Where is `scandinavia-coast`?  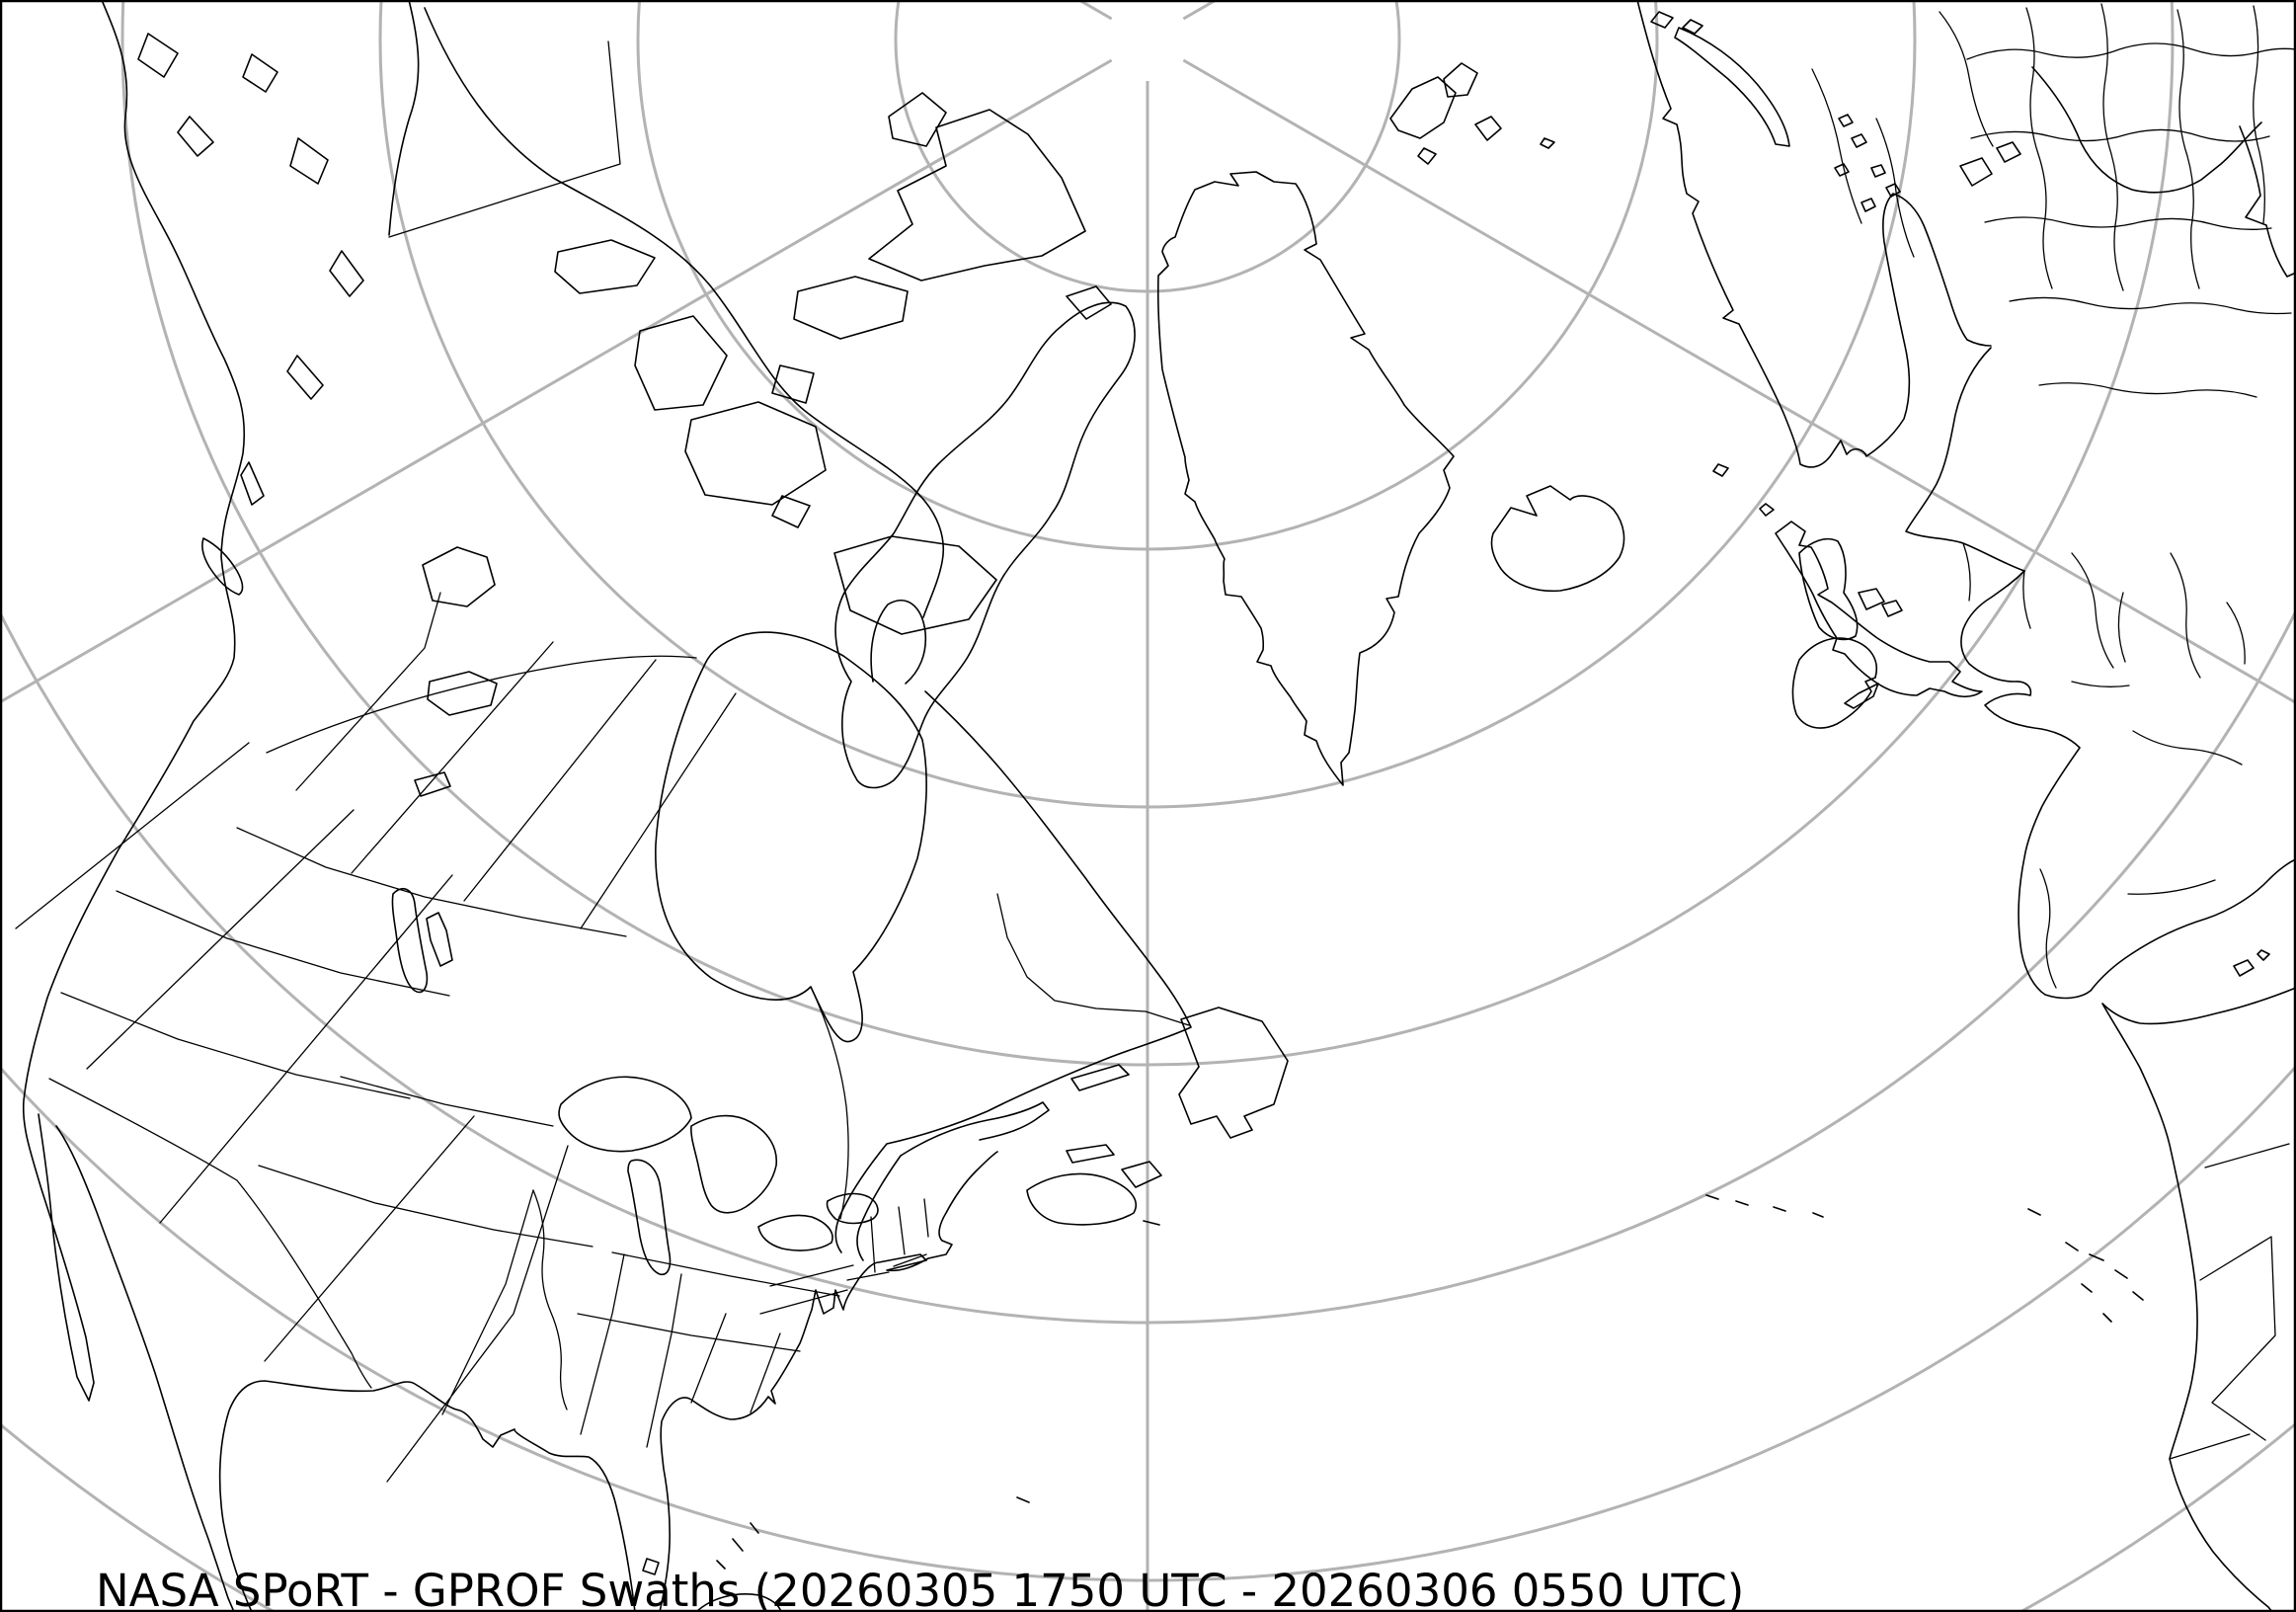
scandinavia-coast is located at coordinates (1830, 286).